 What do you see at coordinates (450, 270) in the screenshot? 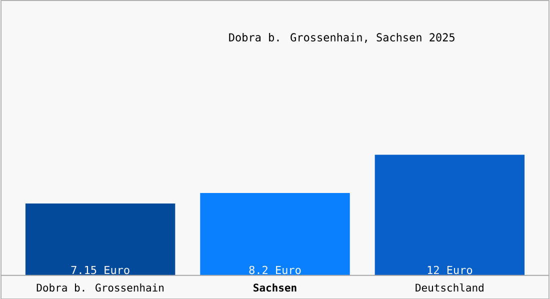
I see `data-label: 12 Euro` at bounding box center [450, 270].